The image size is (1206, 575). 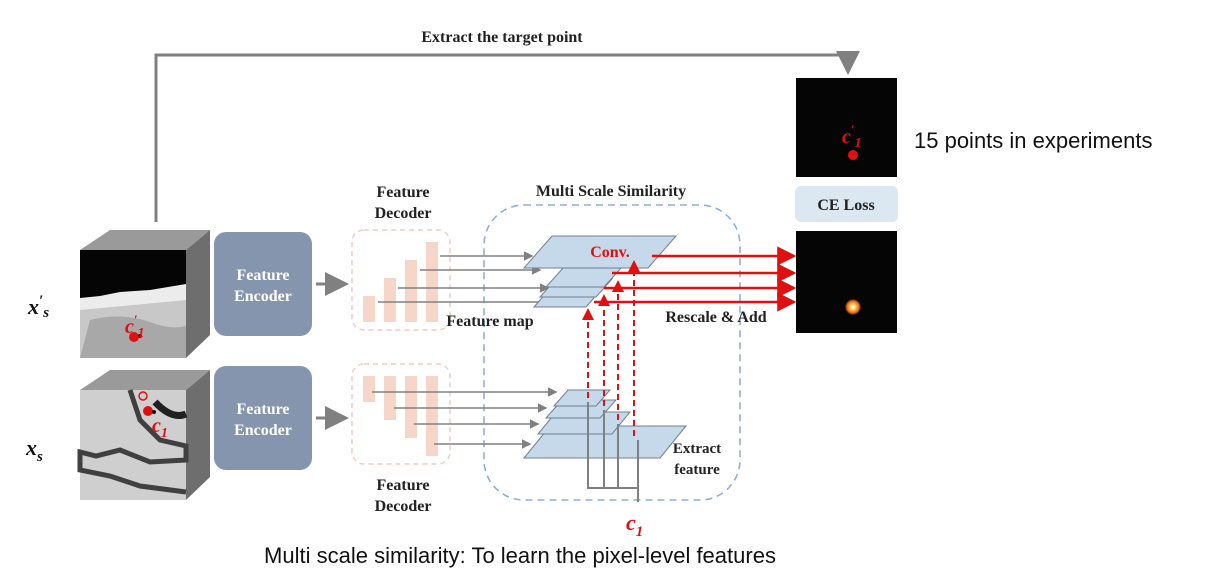 What do you see at coordinates (695, 279) in the screenshot?
I see `rescale-add-arrows` at bounding box center [695, 279].